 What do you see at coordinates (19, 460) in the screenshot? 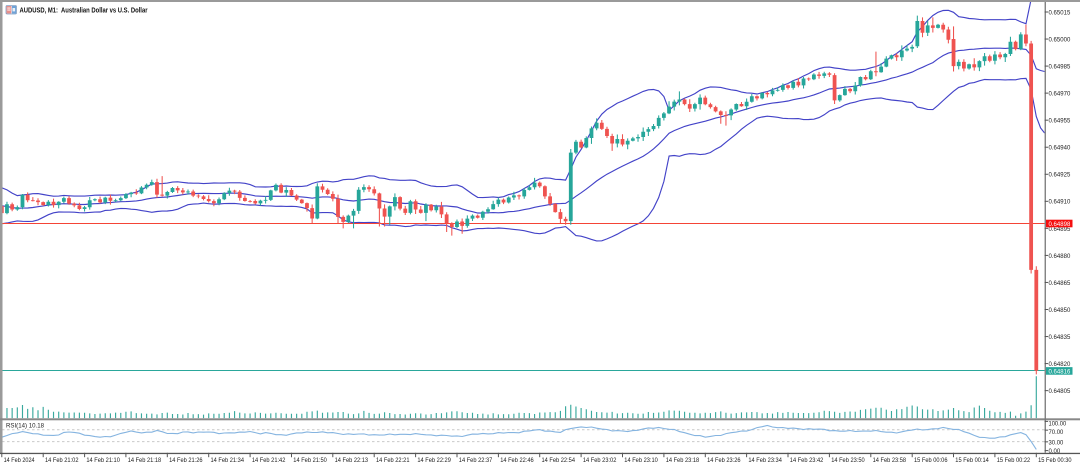
I see `svg-text: 14 Feb 2024` at bounding box center [19, 460].